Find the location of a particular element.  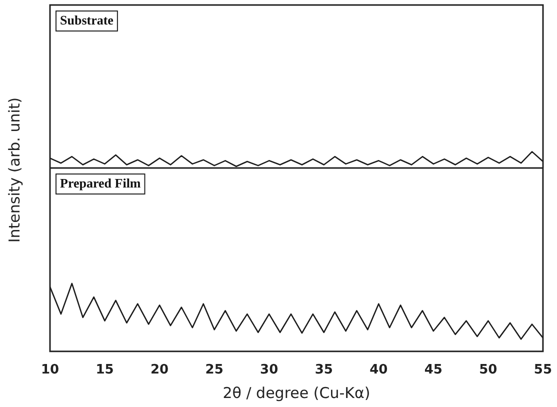

x-tick-label: 55 is located at coordinates (543, 370).